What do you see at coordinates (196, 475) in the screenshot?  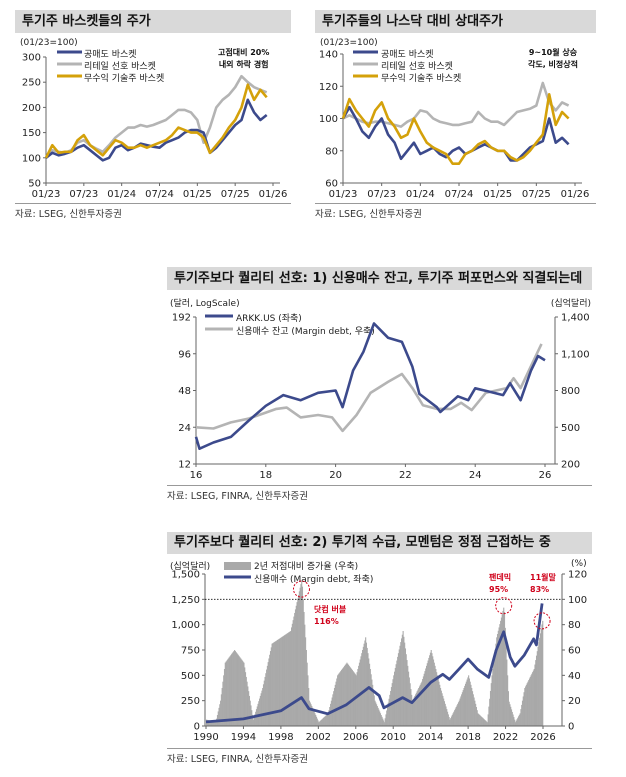 I see `chart3-x-tick-label: 16` at bounding box center [196, 475].